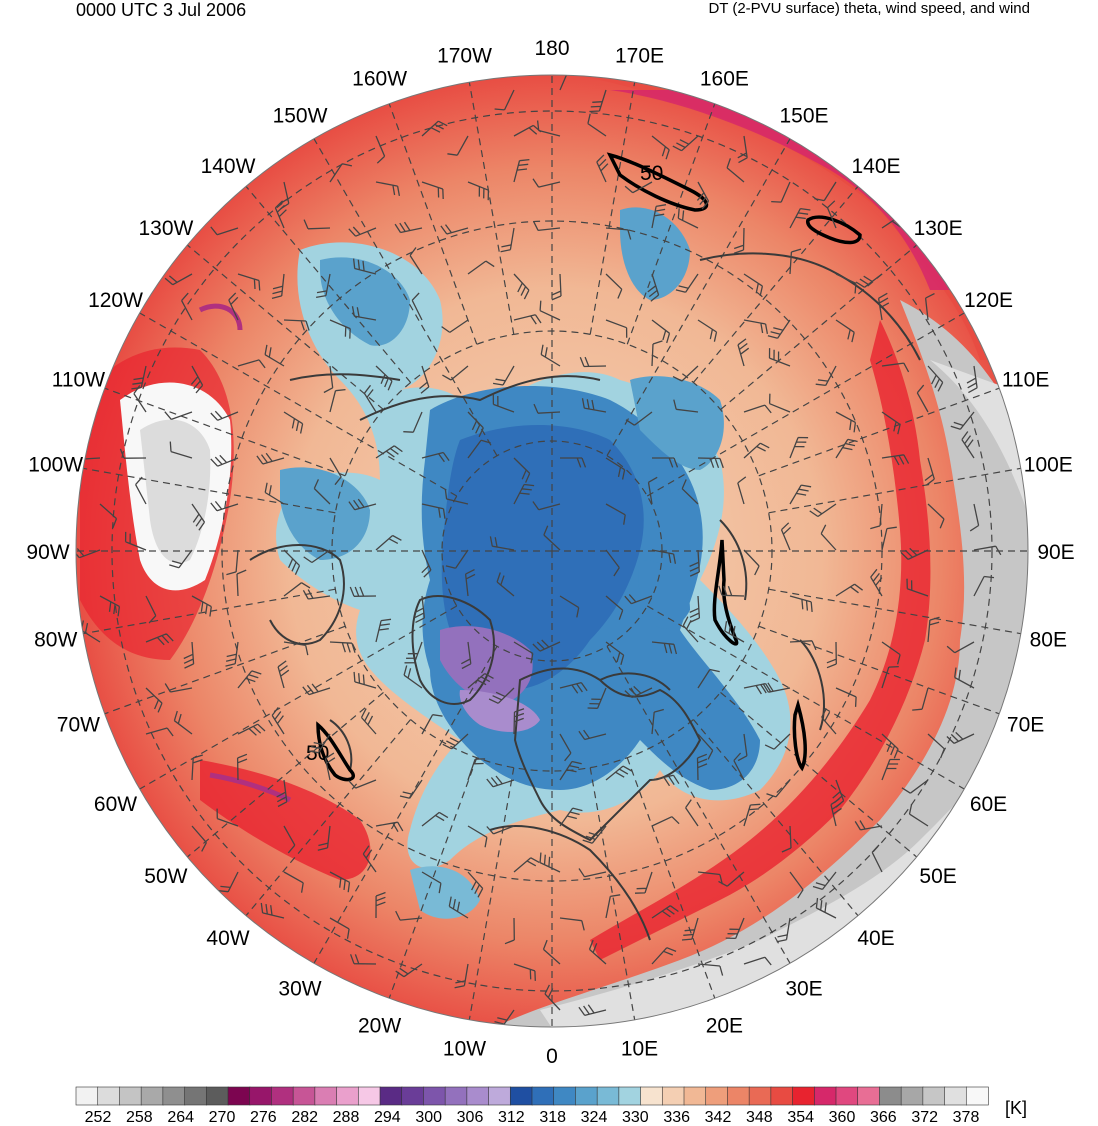 The width and height of the screenshot is (1098, 1126). Describe the element at coordinates (718, 1117) in the screenshot. I see `colorbar-tick-label: 342` at that location.